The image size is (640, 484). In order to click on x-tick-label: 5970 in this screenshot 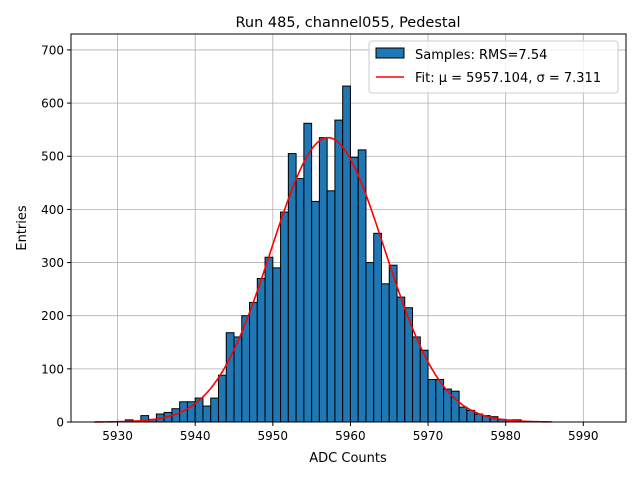, I will do `click(428, 436)`.